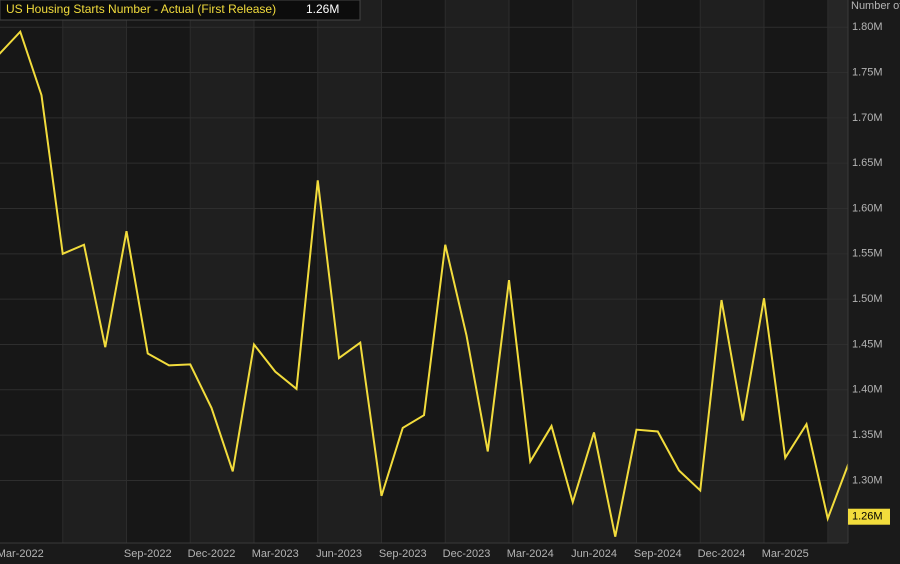  Describe the element at coordinates (322, 9) in the screenshot. I see `legend-value: 1.26M` at that location.